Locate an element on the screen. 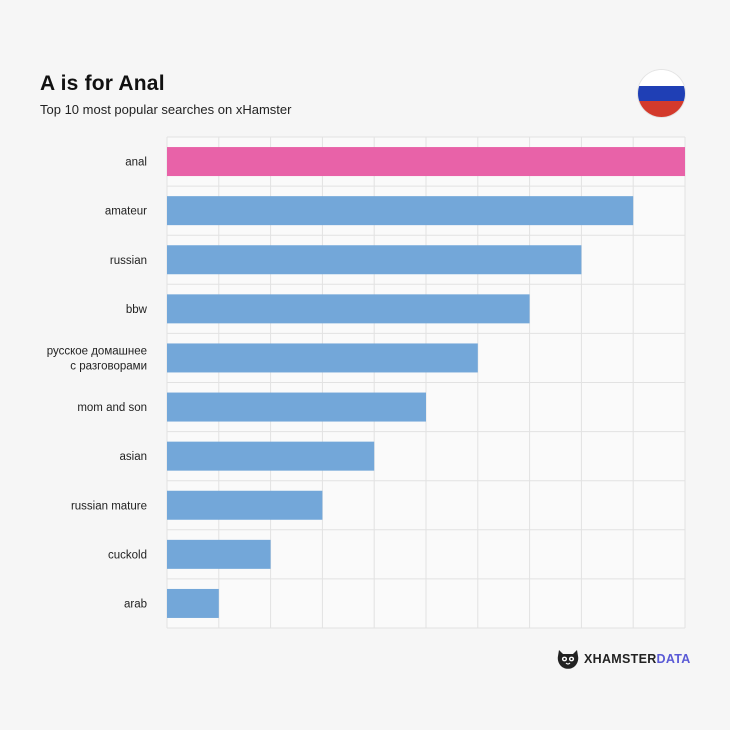 The height and width of the screenshot is (730, 730). flag-stripe-white is located at coordinates (661, 78).